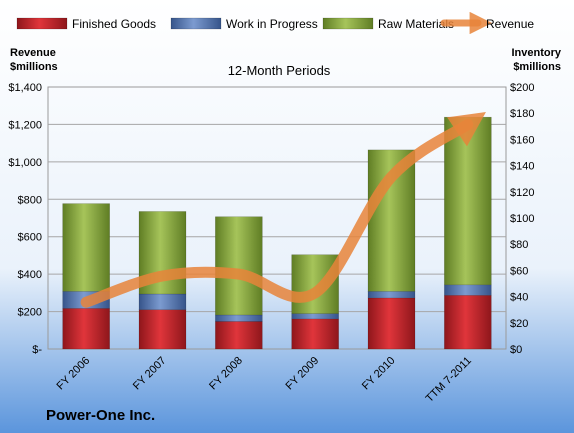 The width and height of the screenshot is (574, 433). I want to click on company-name: Power-One Inc., so click(100, 415).